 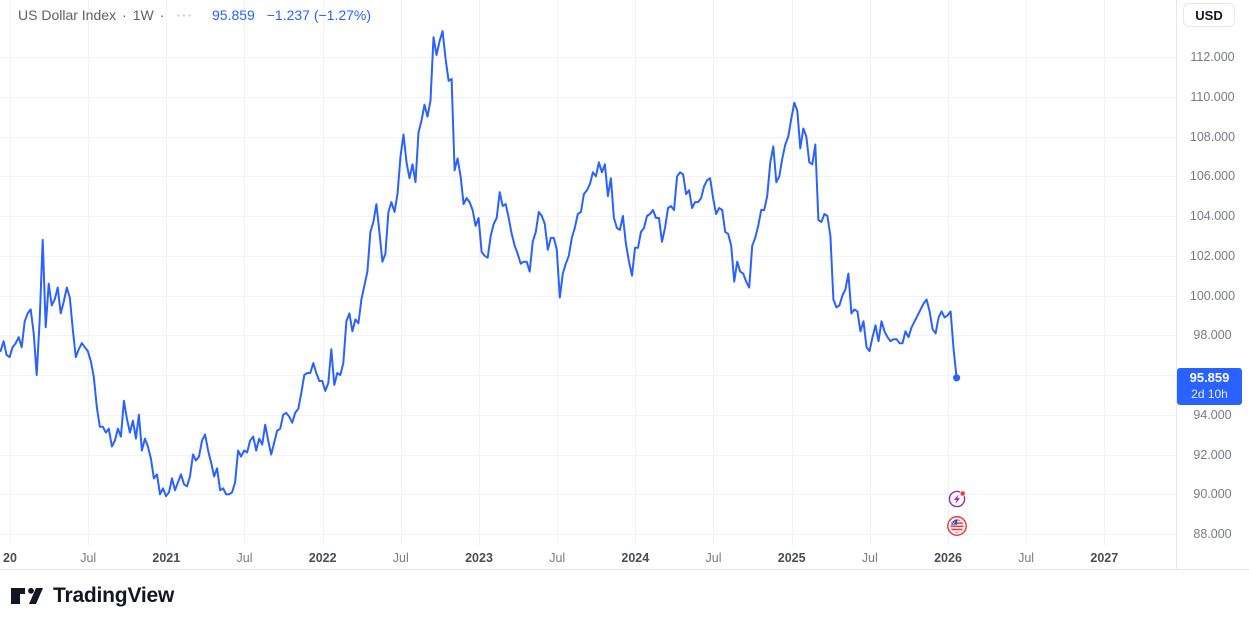 I want to click on quote-values: 95.859 −1.237 (−1.27%), so click(x=291, y=15).